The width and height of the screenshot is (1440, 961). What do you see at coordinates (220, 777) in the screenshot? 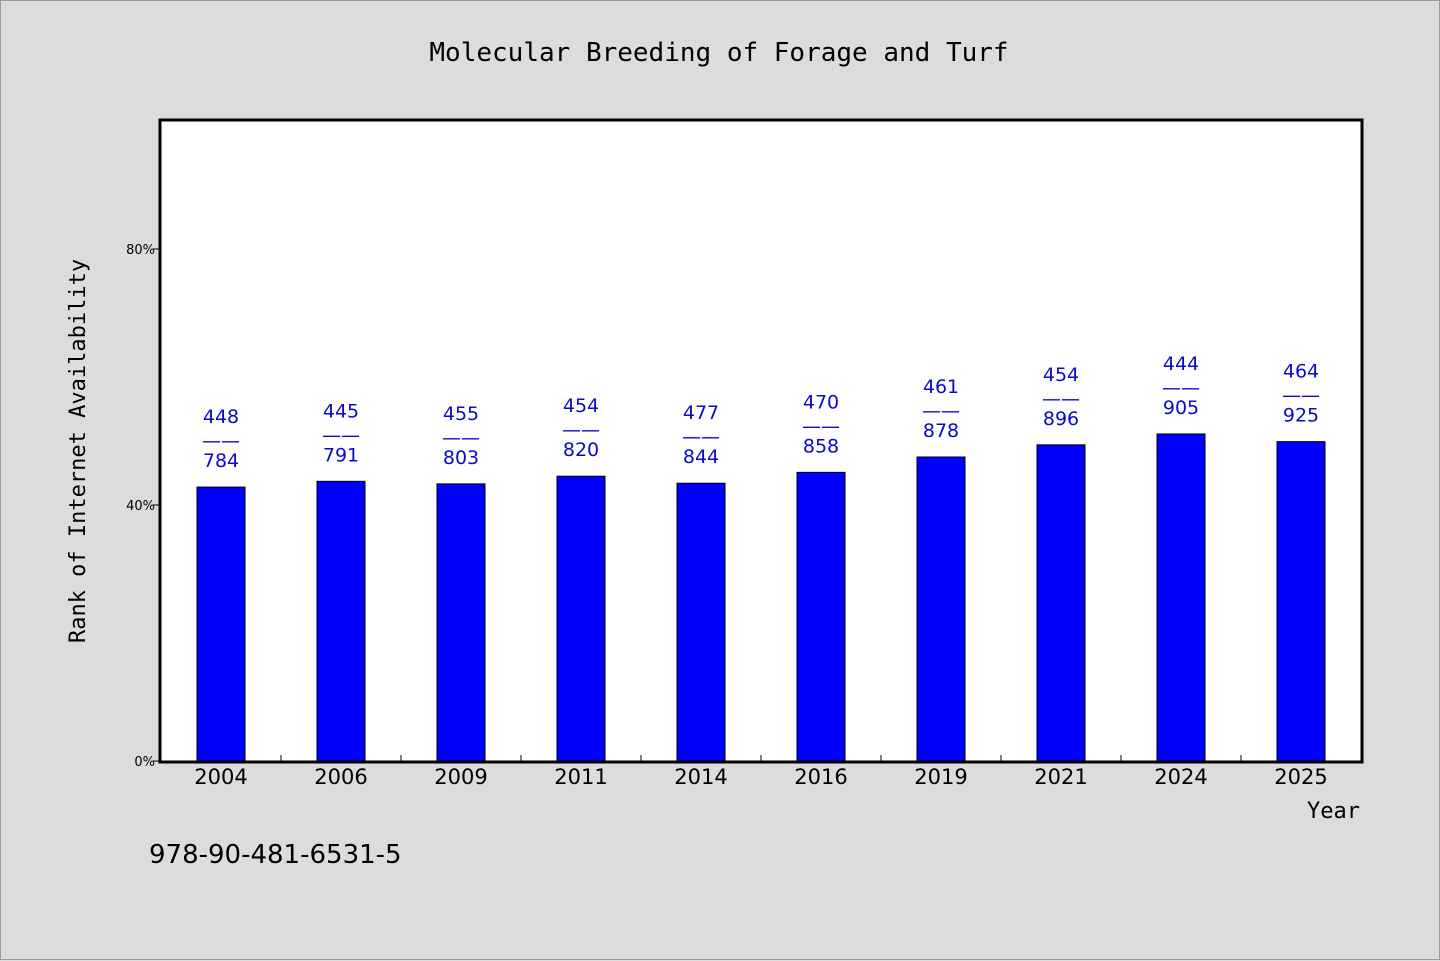
I see `x-tick-label: 2004` at bounding box center [220, 777].